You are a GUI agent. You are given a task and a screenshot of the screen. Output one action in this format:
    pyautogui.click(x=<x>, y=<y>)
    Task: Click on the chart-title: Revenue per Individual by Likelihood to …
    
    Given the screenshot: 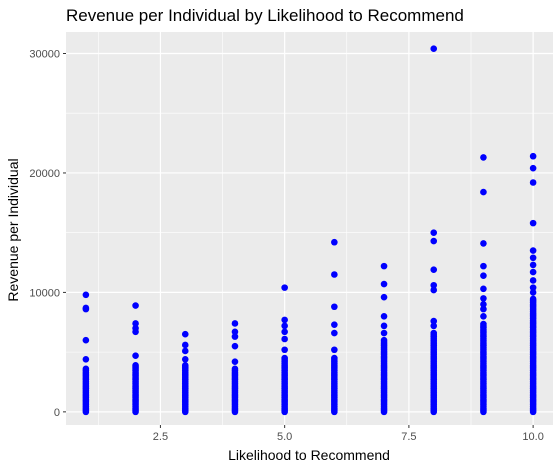 What is the action you would take?
    pyautogui.click(x=265, y=15)
    